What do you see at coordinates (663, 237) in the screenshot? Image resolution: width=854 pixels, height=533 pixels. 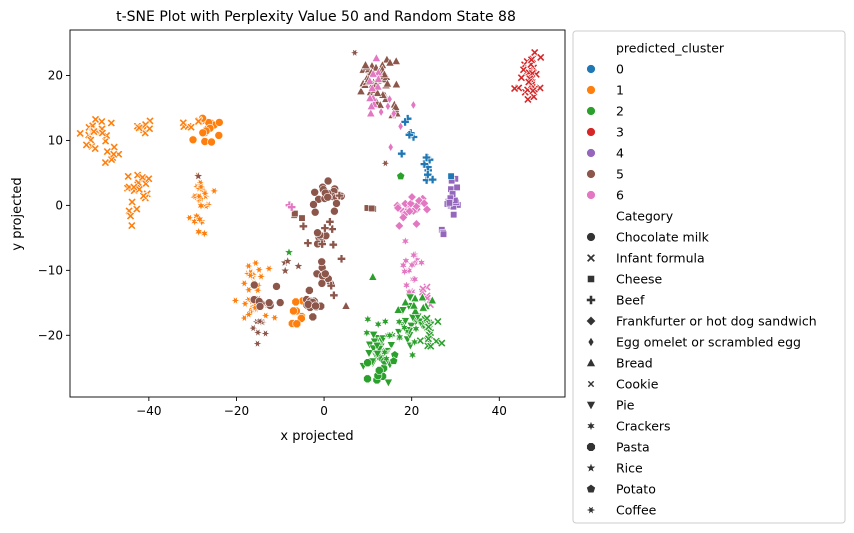 I see `legend-entry-label: Chocolate milk` at bounding box center [663, 237].